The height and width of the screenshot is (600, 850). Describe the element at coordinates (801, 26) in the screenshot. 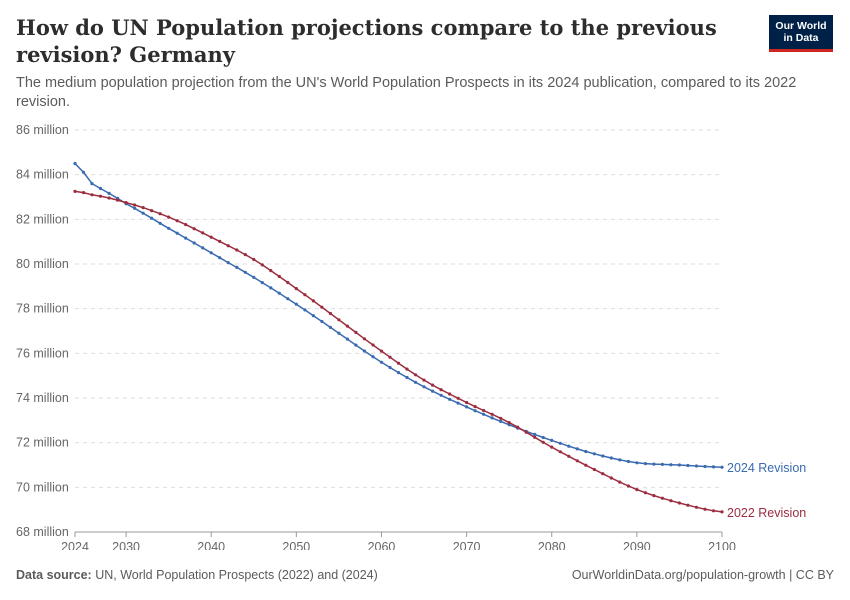

I see `logo-line-1: Our World` at that location.